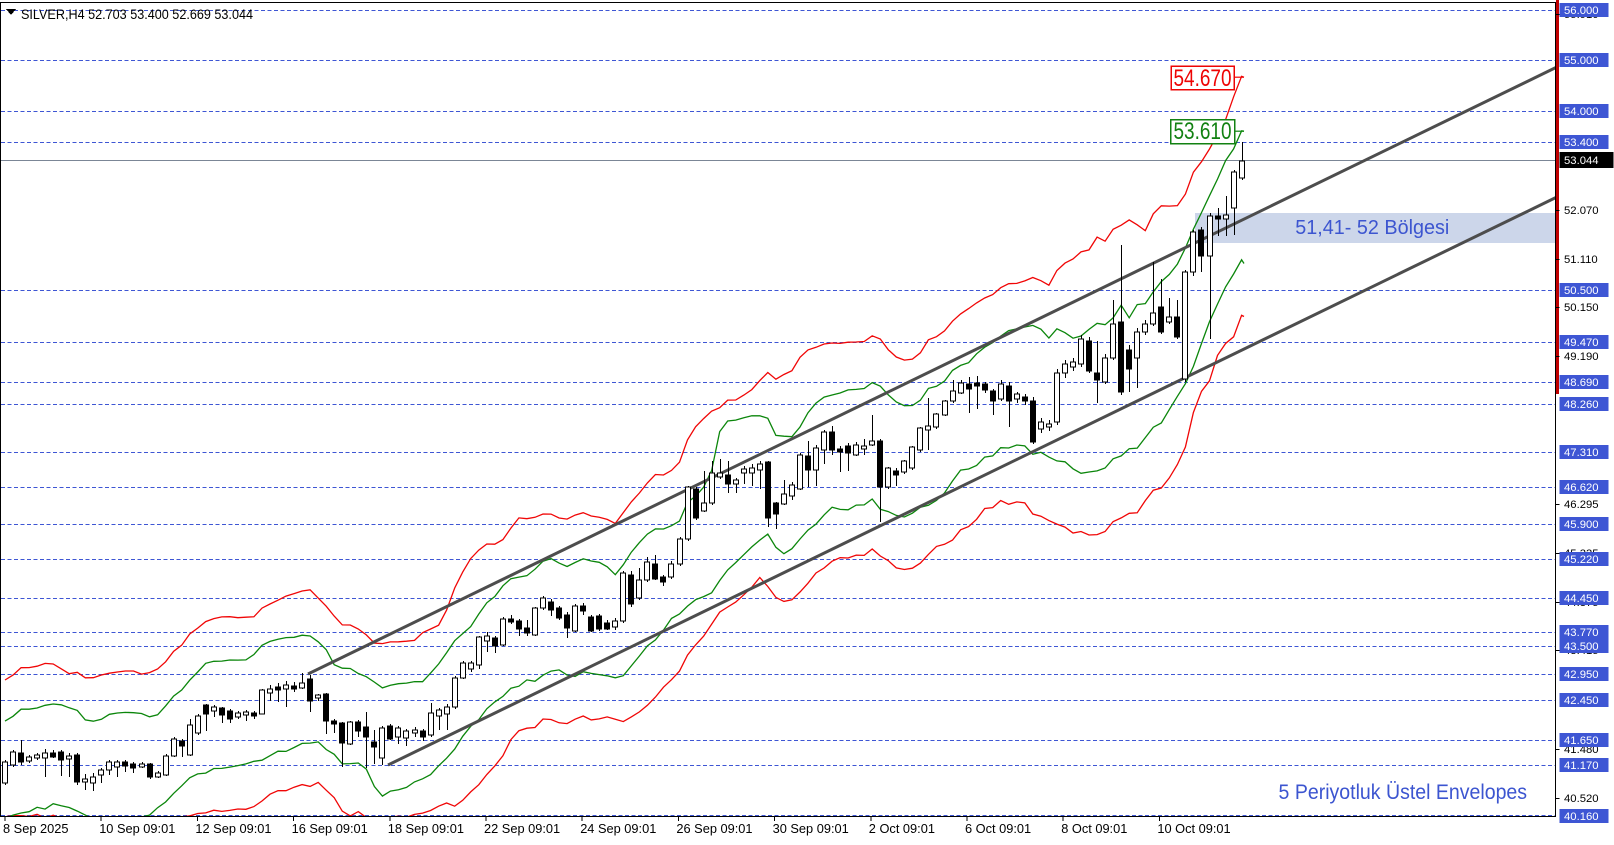 The width and height of the screenshot is (1614, 845). Describe the element at coordinates (1581, 647) in the screenshot. I see `svg-text: 43.500` at that location.